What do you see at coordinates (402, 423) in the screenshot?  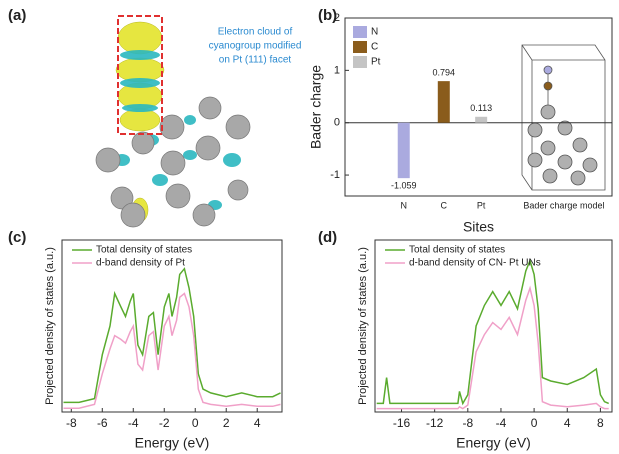 I see `x-tick-label: -16` at bounding box center [402, 423].